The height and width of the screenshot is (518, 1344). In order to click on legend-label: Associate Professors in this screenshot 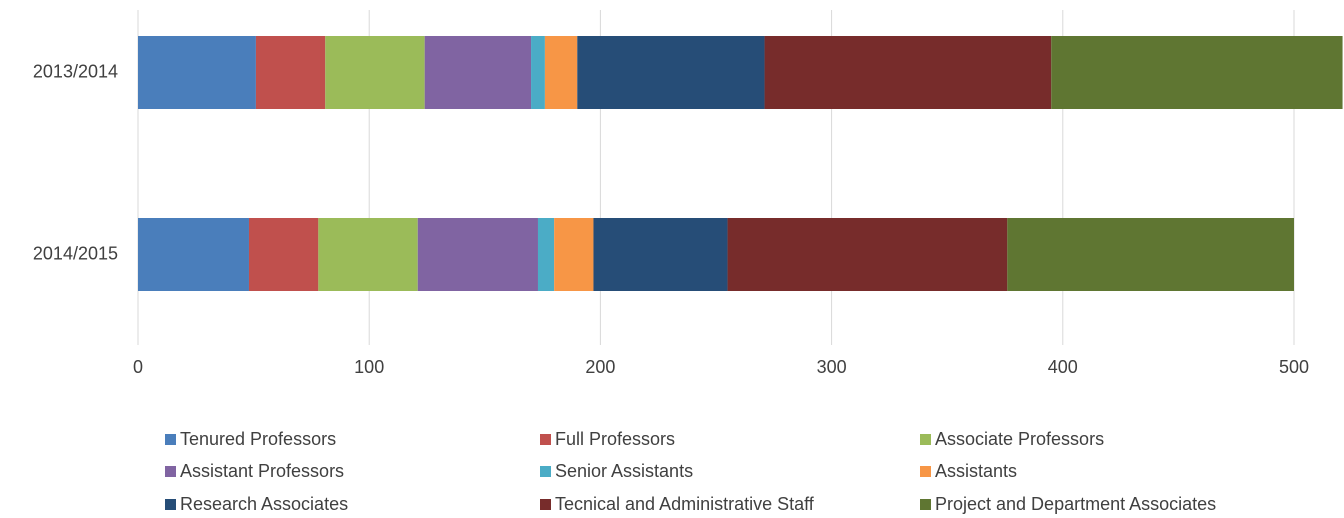, I will do `click(1019, 439)`.